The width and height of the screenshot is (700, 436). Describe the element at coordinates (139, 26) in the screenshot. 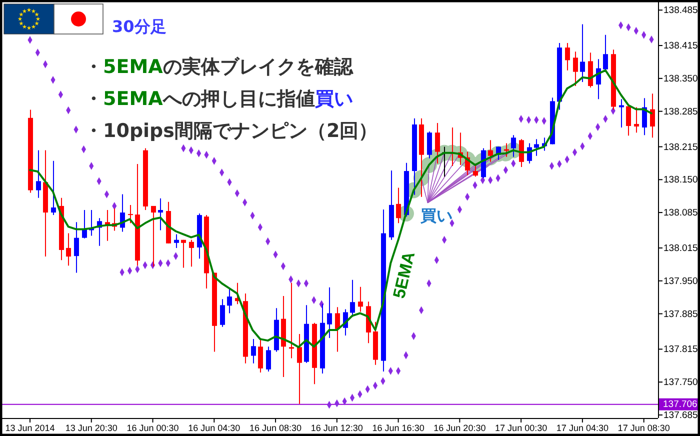

I see `text: 30分足` at that location.